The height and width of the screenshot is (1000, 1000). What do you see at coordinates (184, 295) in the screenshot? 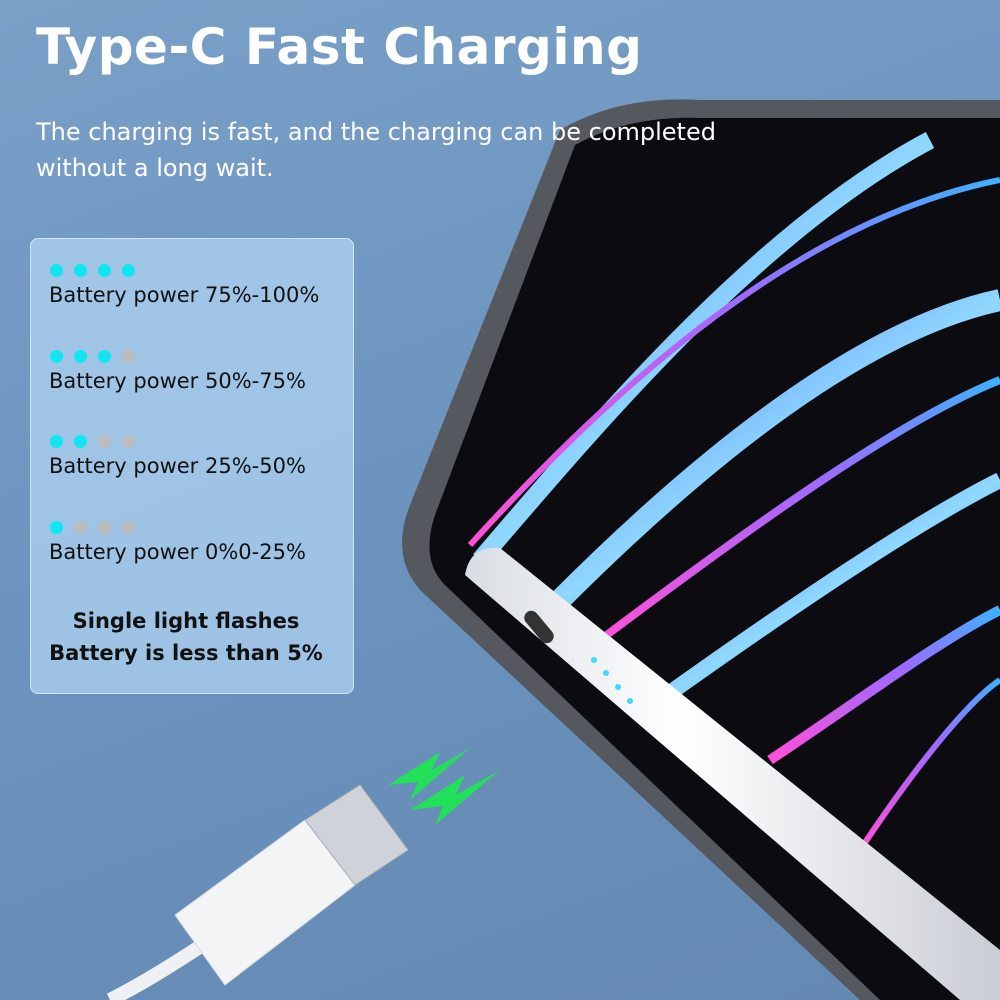
I see `battery-level-label: Battery power 75%-100%` at bounding box center [184, 295].